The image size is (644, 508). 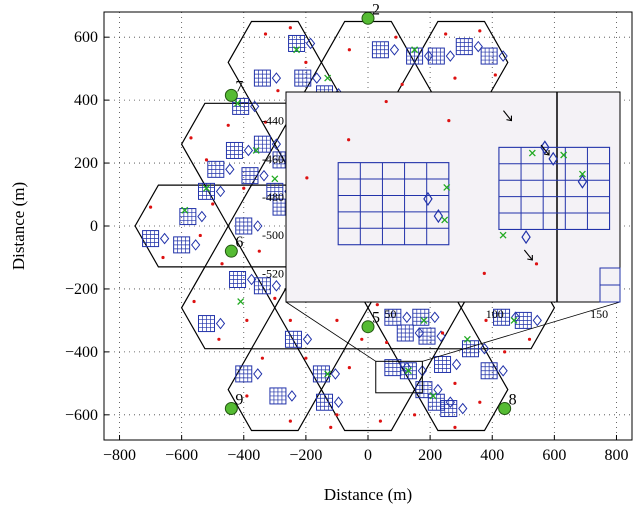 What do you see at coordinates (233, 90) in the screenshot?
I see `base-station: 7` at bounding box center [233, 90].